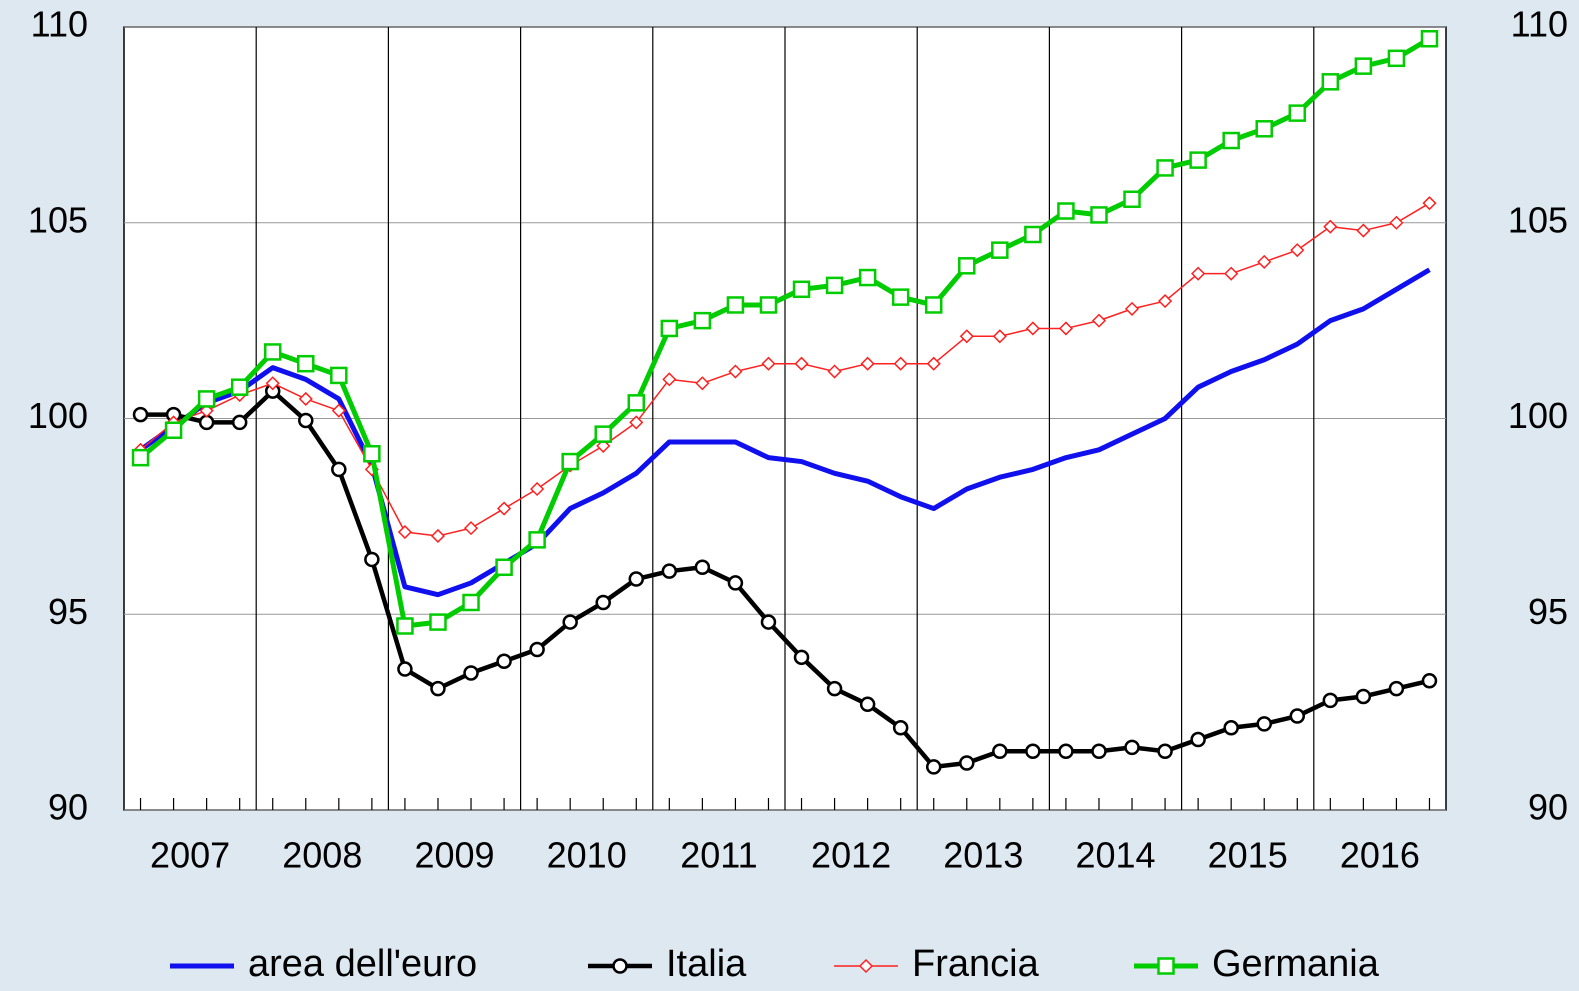 The image size is (1579, 991). Describe the element at coordinates (1539, 24) in the screenshot. I see `y2-tick-label: 110` at that location.